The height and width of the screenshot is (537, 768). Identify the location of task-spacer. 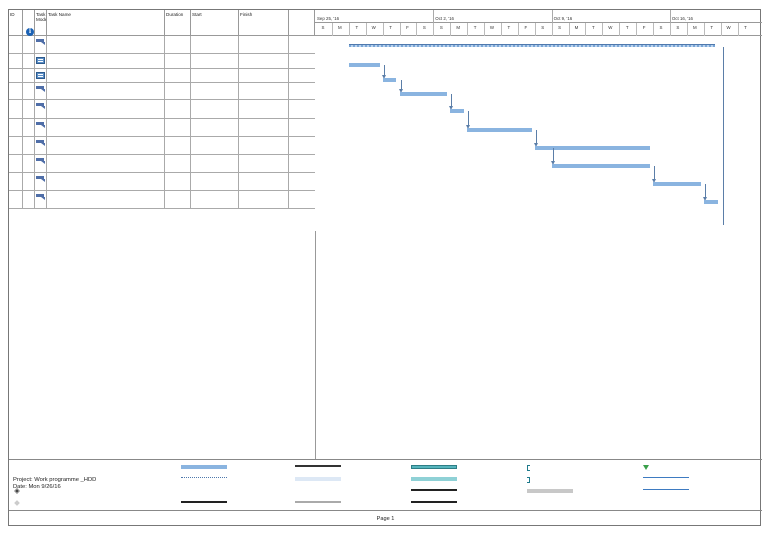
(302, 45).